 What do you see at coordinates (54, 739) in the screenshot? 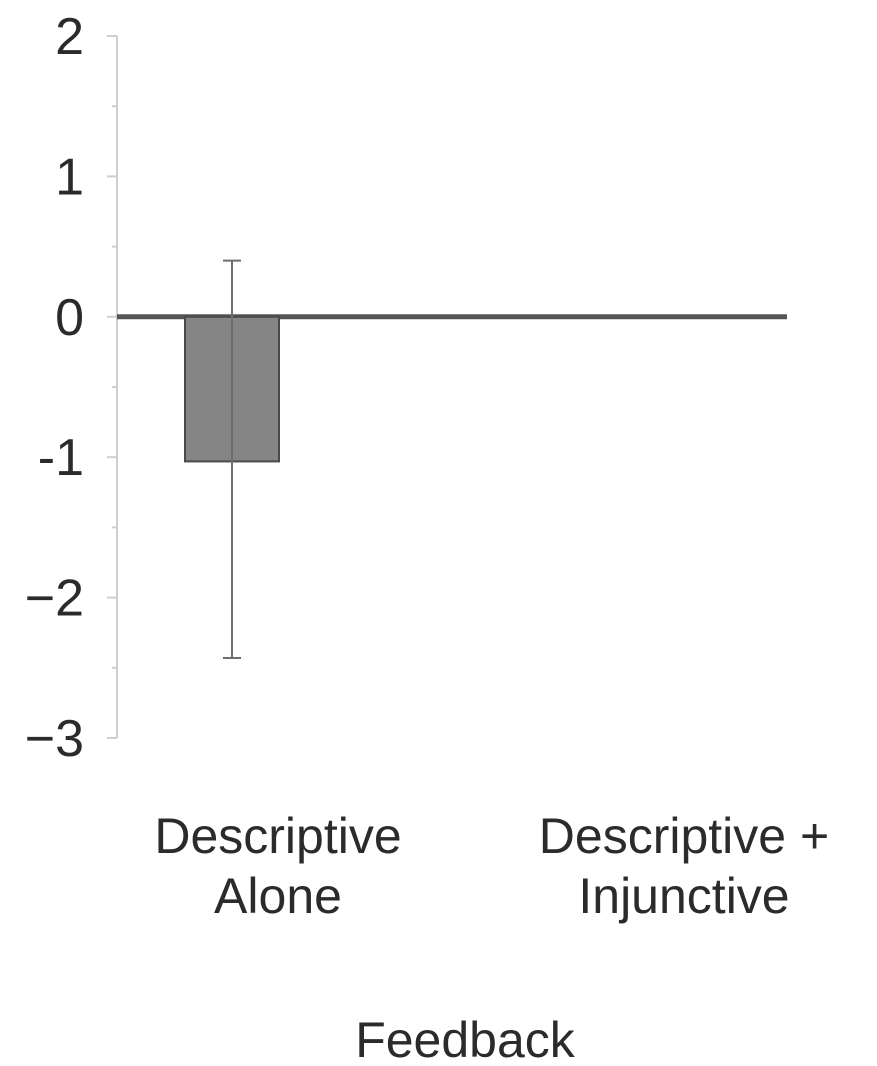
I see `y-tick-label: −3` at bounding box center [54, 739].